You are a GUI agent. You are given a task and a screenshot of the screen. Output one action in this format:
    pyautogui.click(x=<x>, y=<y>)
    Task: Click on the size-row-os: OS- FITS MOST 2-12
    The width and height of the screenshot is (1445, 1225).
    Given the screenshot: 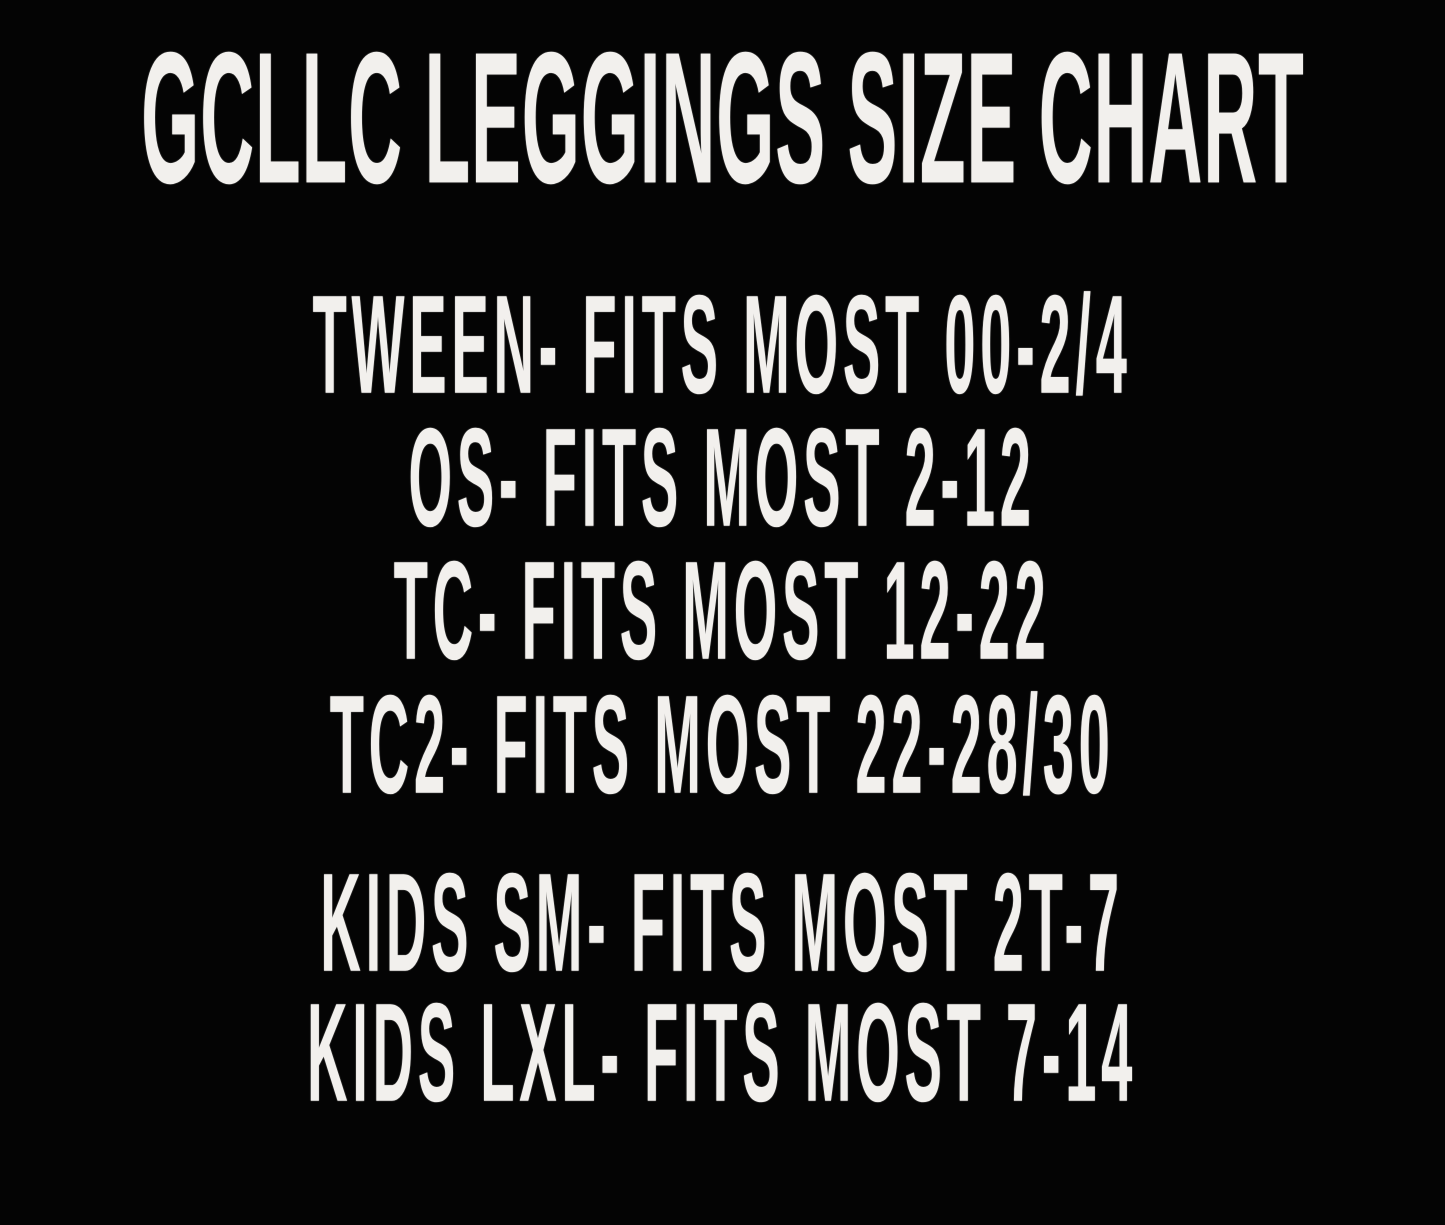 What is the action you would take?
    pyautogui.click(x=722, y=479)
    